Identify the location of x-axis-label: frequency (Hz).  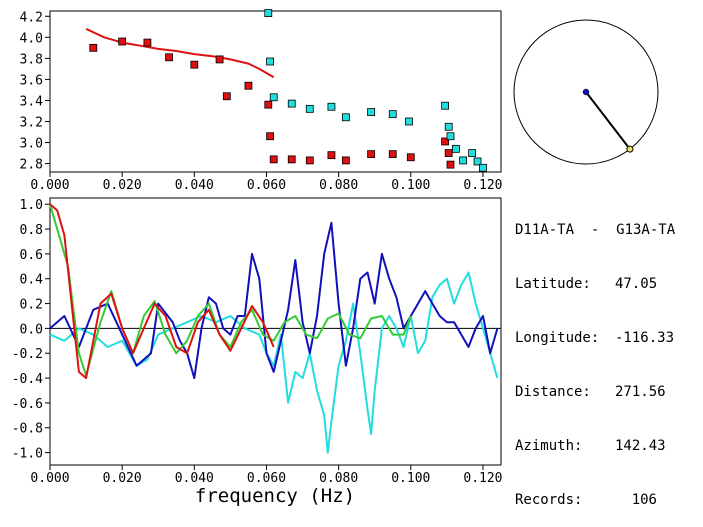
(275, 496).